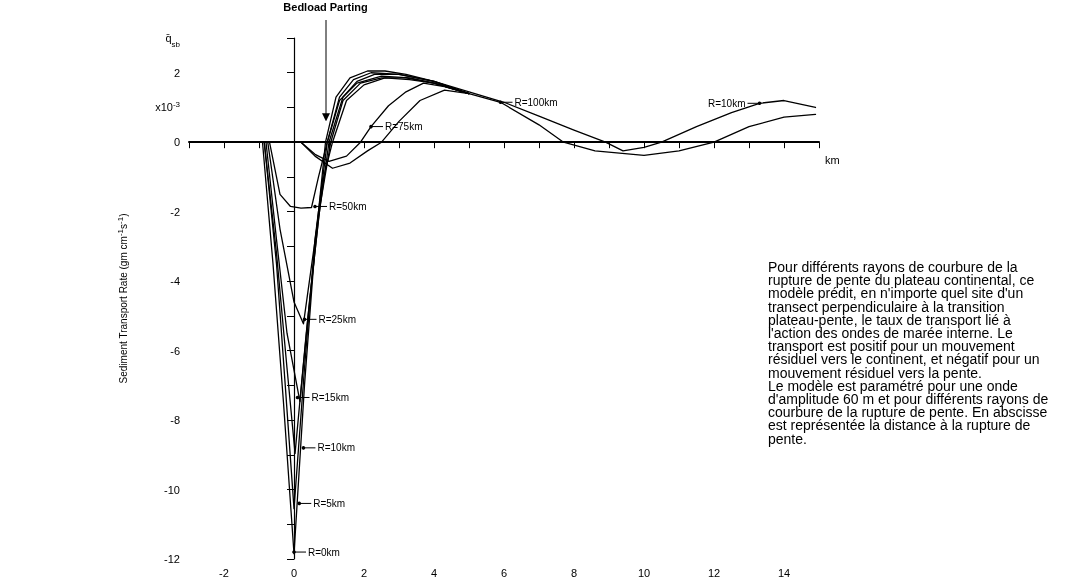 This screenshot has height=578, width=1091. What do you see at coordinates (175, 350) in the screenshot?
I see `y-tick-label: -6` at bounding box center [175, 350].